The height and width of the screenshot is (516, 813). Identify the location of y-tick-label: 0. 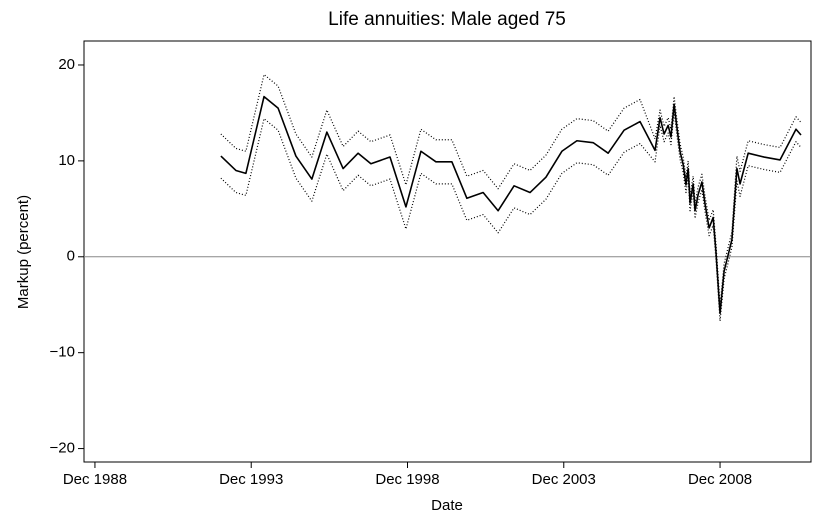
(71, 256).